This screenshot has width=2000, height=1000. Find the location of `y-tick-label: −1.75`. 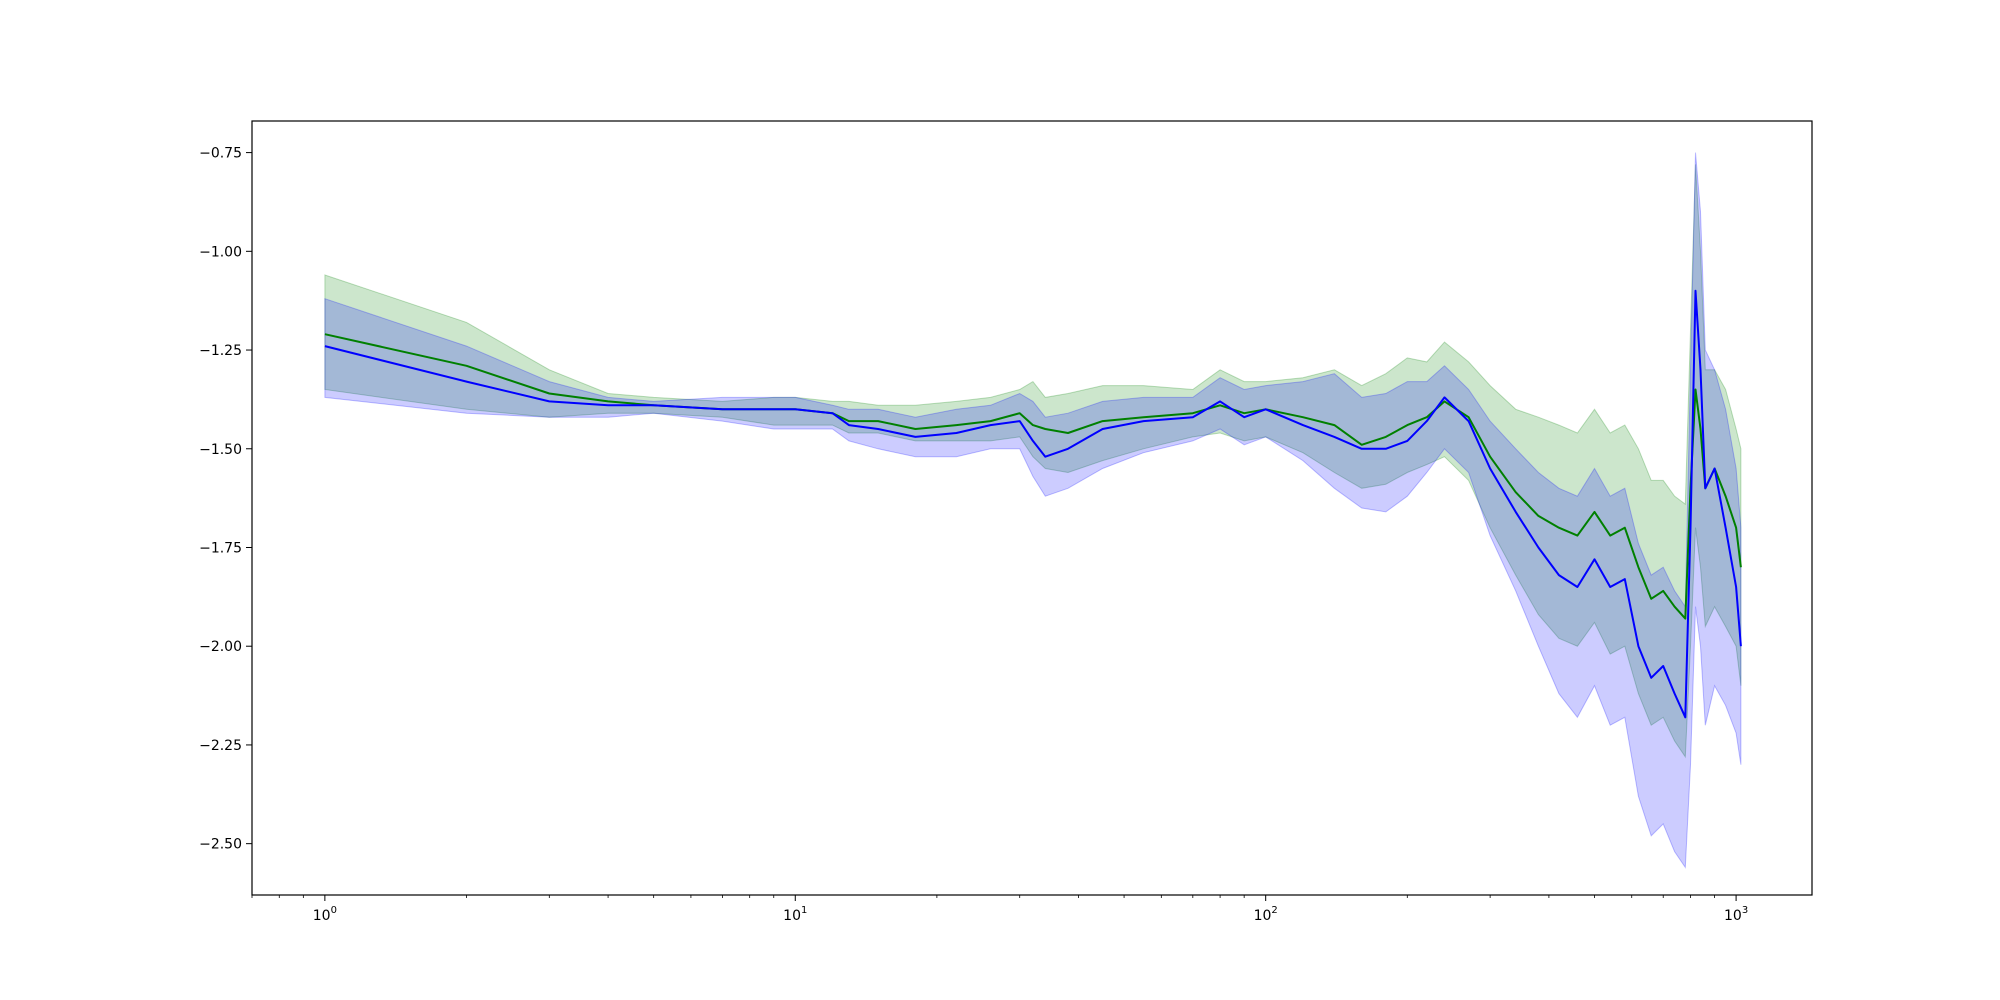

y-tick-label: −1.75 is located at coordinates (220, 548).